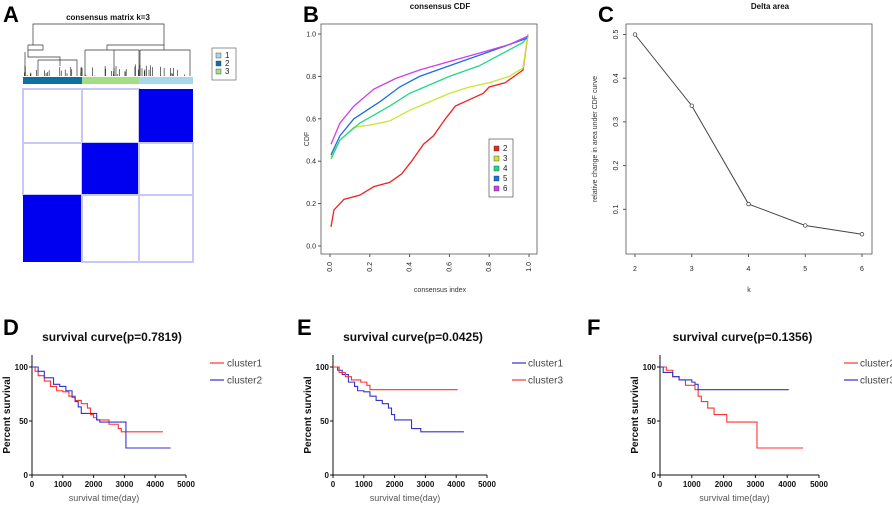 The image size is (892, 507). What do you see at coordinates (616, 209) in the screenshot?
I see `y-tick-label: 0.1` at bounding box center [616, 209].